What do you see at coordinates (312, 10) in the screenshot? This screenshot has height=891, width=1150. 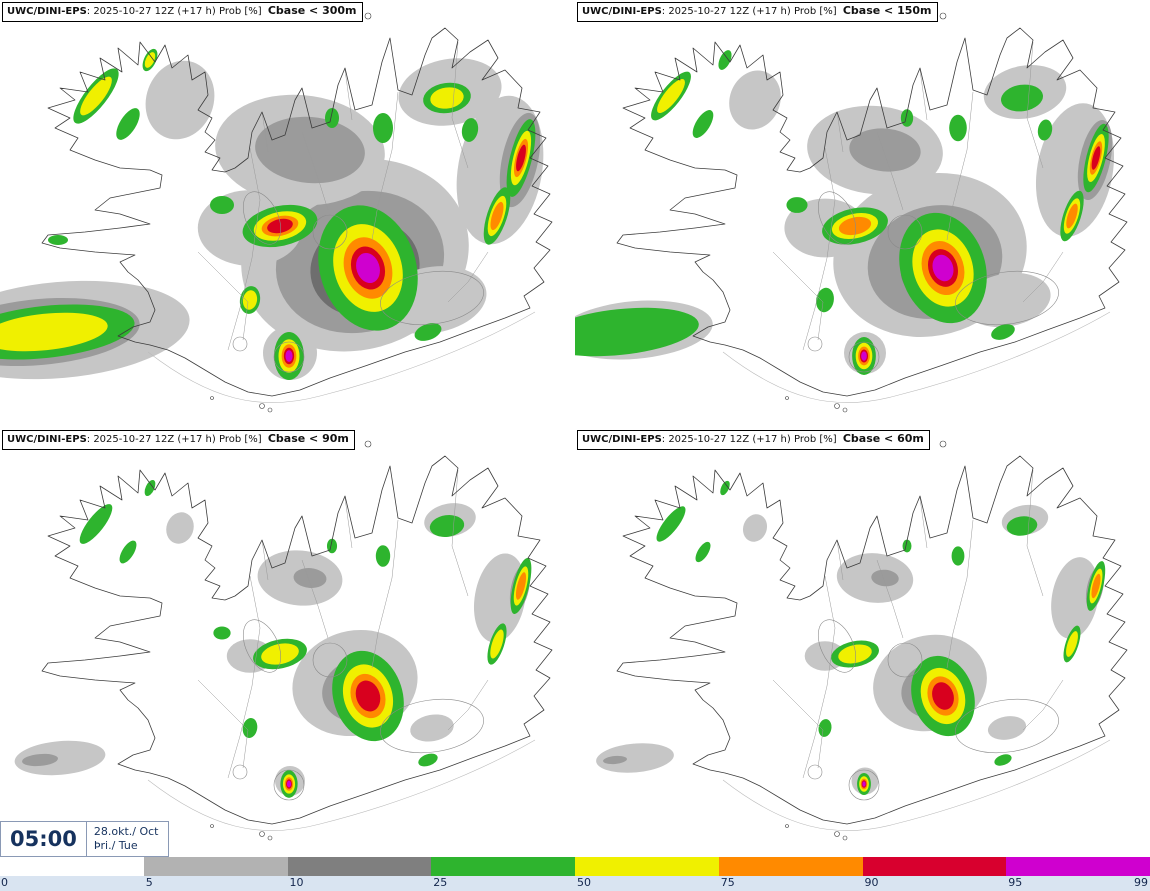 I see `threshold-label: Cbase < 300m` at bounding box center [312, 10].